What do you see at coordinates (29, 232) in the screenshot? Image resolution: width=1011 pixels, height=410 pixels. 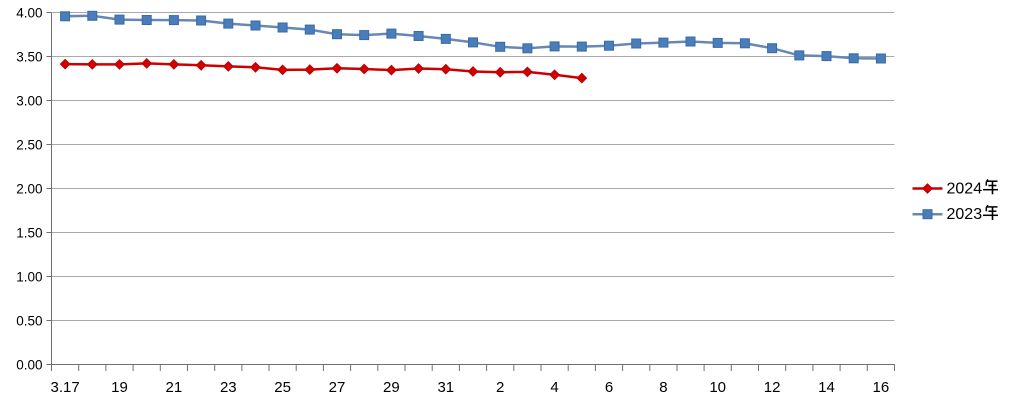 I see `svg-text: 1.50` at bounding box center [29, 232].